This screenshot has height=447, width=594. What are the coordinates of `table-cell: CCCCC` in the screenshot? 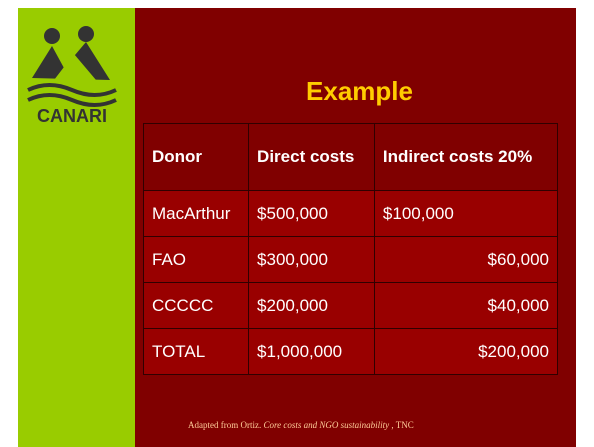 It's located at (196, 305).